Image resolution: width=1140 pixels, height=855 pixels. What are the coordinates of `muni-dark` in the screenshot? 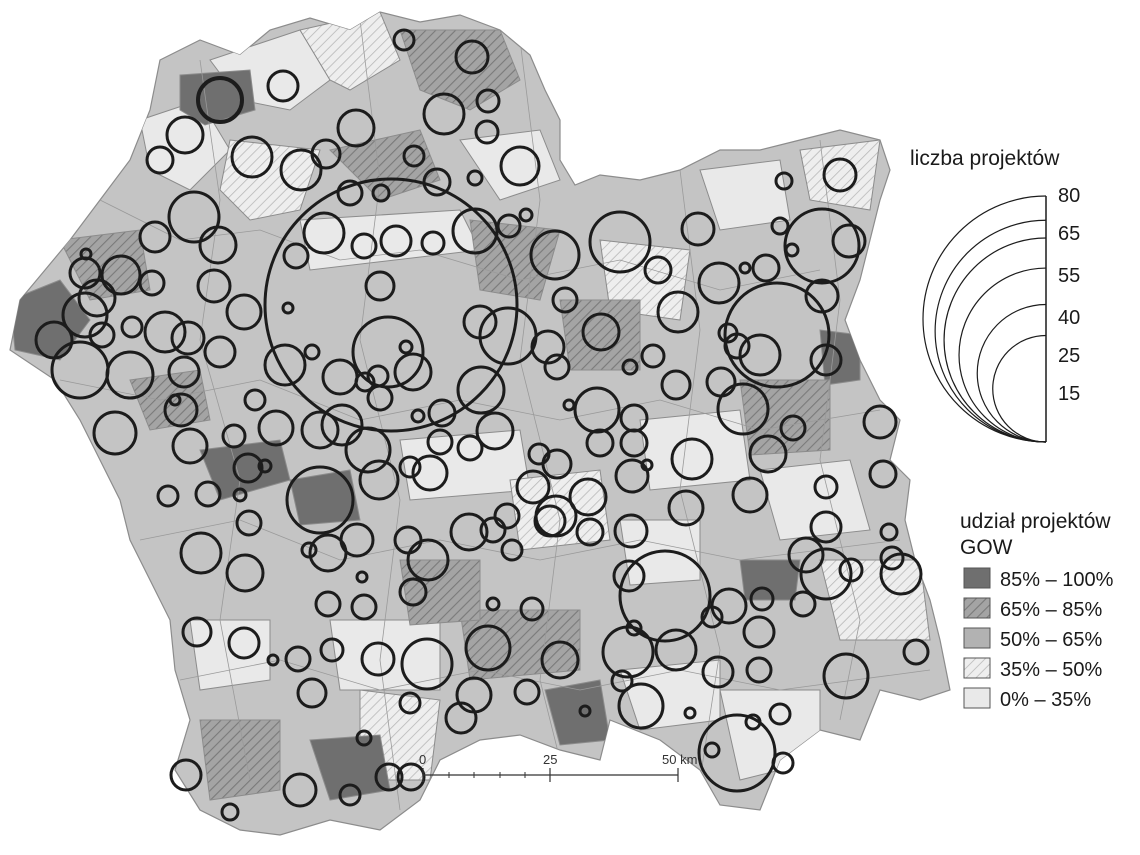 It's located at (770, 580).